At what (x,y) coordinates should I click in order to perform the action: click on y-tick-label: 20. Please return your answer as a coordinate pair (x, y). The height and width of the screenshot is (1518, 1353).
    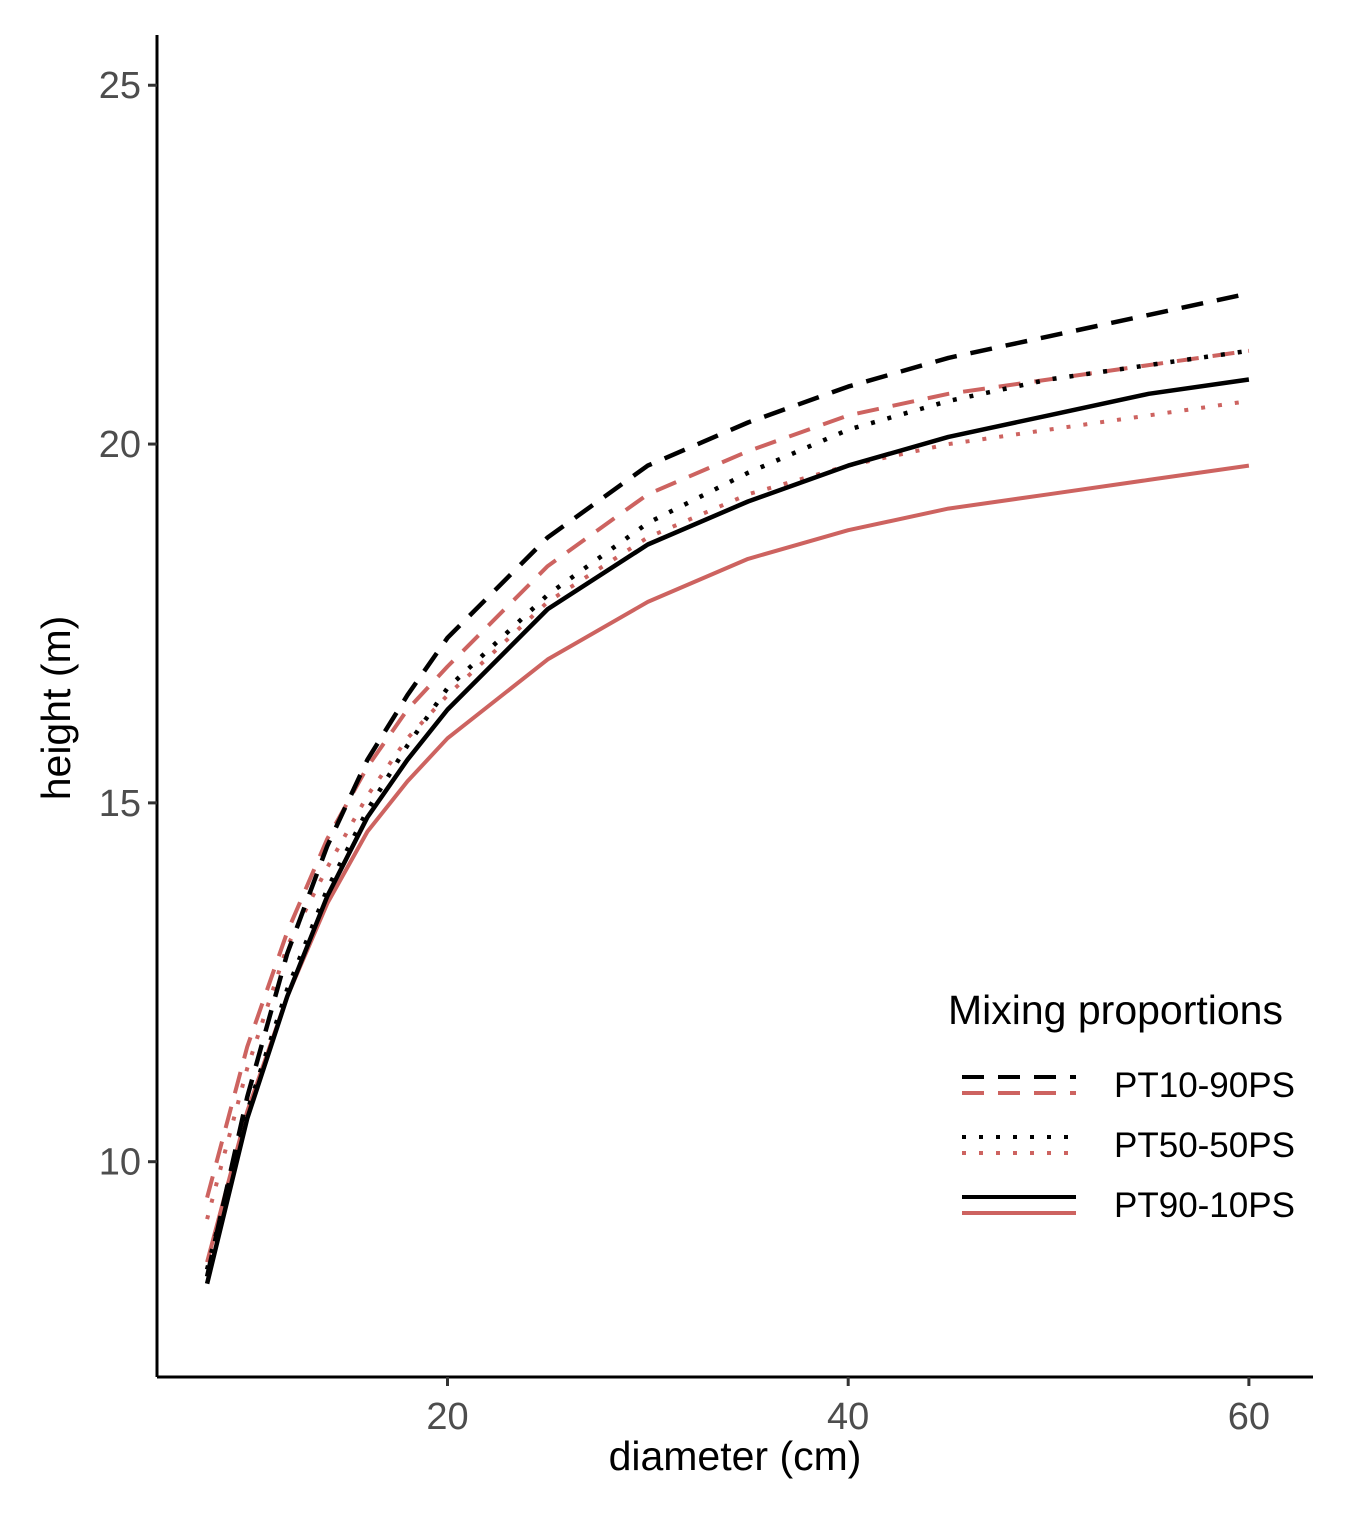
    Looking at the image, I should click on (120, 445).